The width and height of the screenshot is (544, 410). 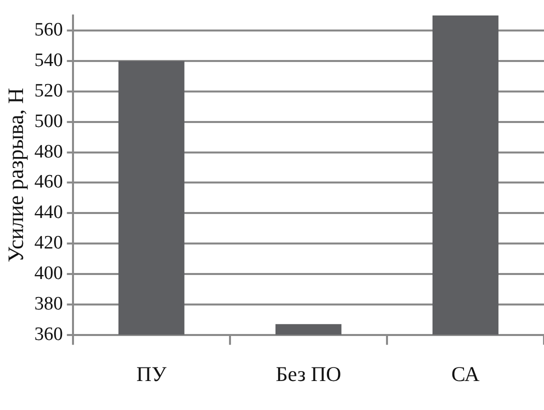 What do you see at coordinates (48, 30) in the screenshot?
I see `y-tick-label: 560` at bounding box center [48, 30].